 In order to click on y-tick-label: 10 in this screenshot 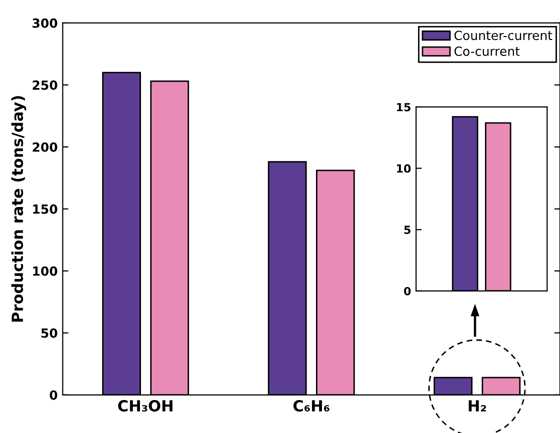, I will do `click(404, 168)`.